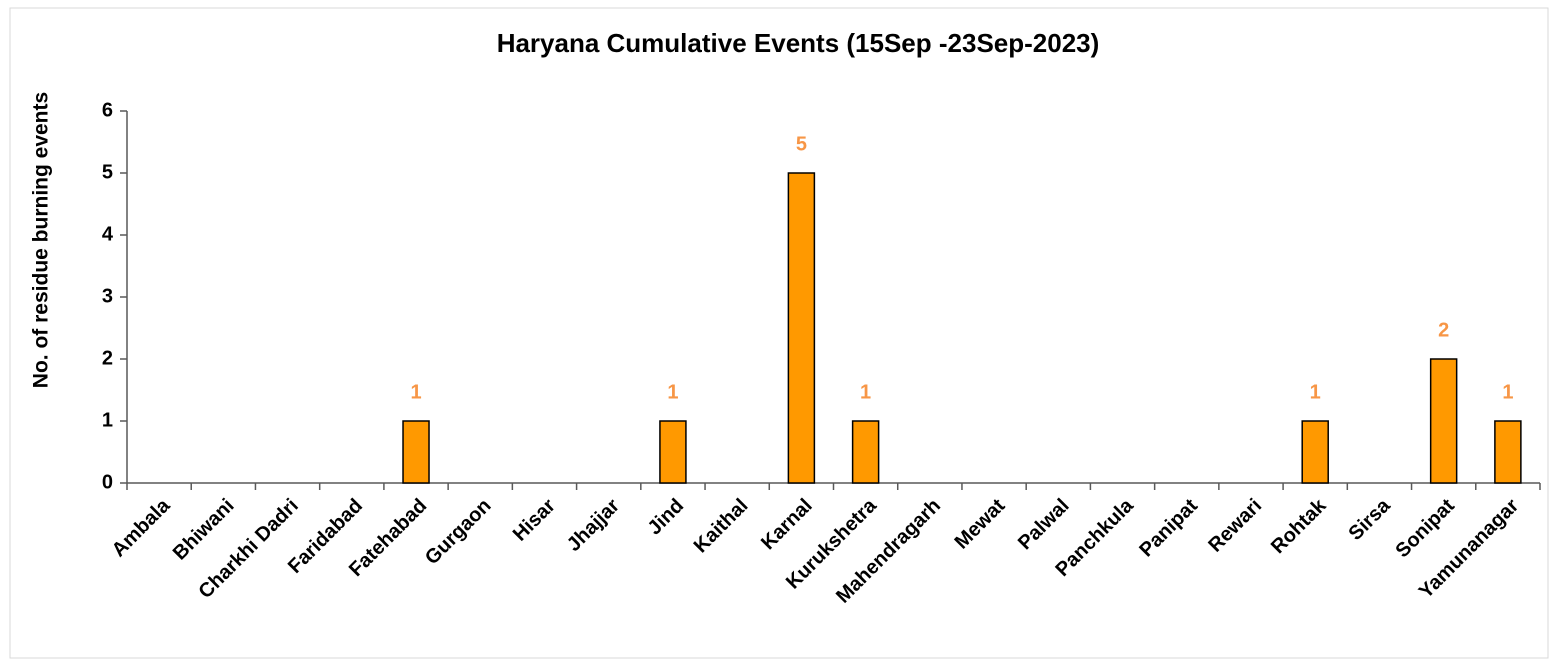 This screenshot has height=665, width=1556. Describe the element at coordinates (107, 358) in the screenshot. I see `y-tick-label: 2` at that location.